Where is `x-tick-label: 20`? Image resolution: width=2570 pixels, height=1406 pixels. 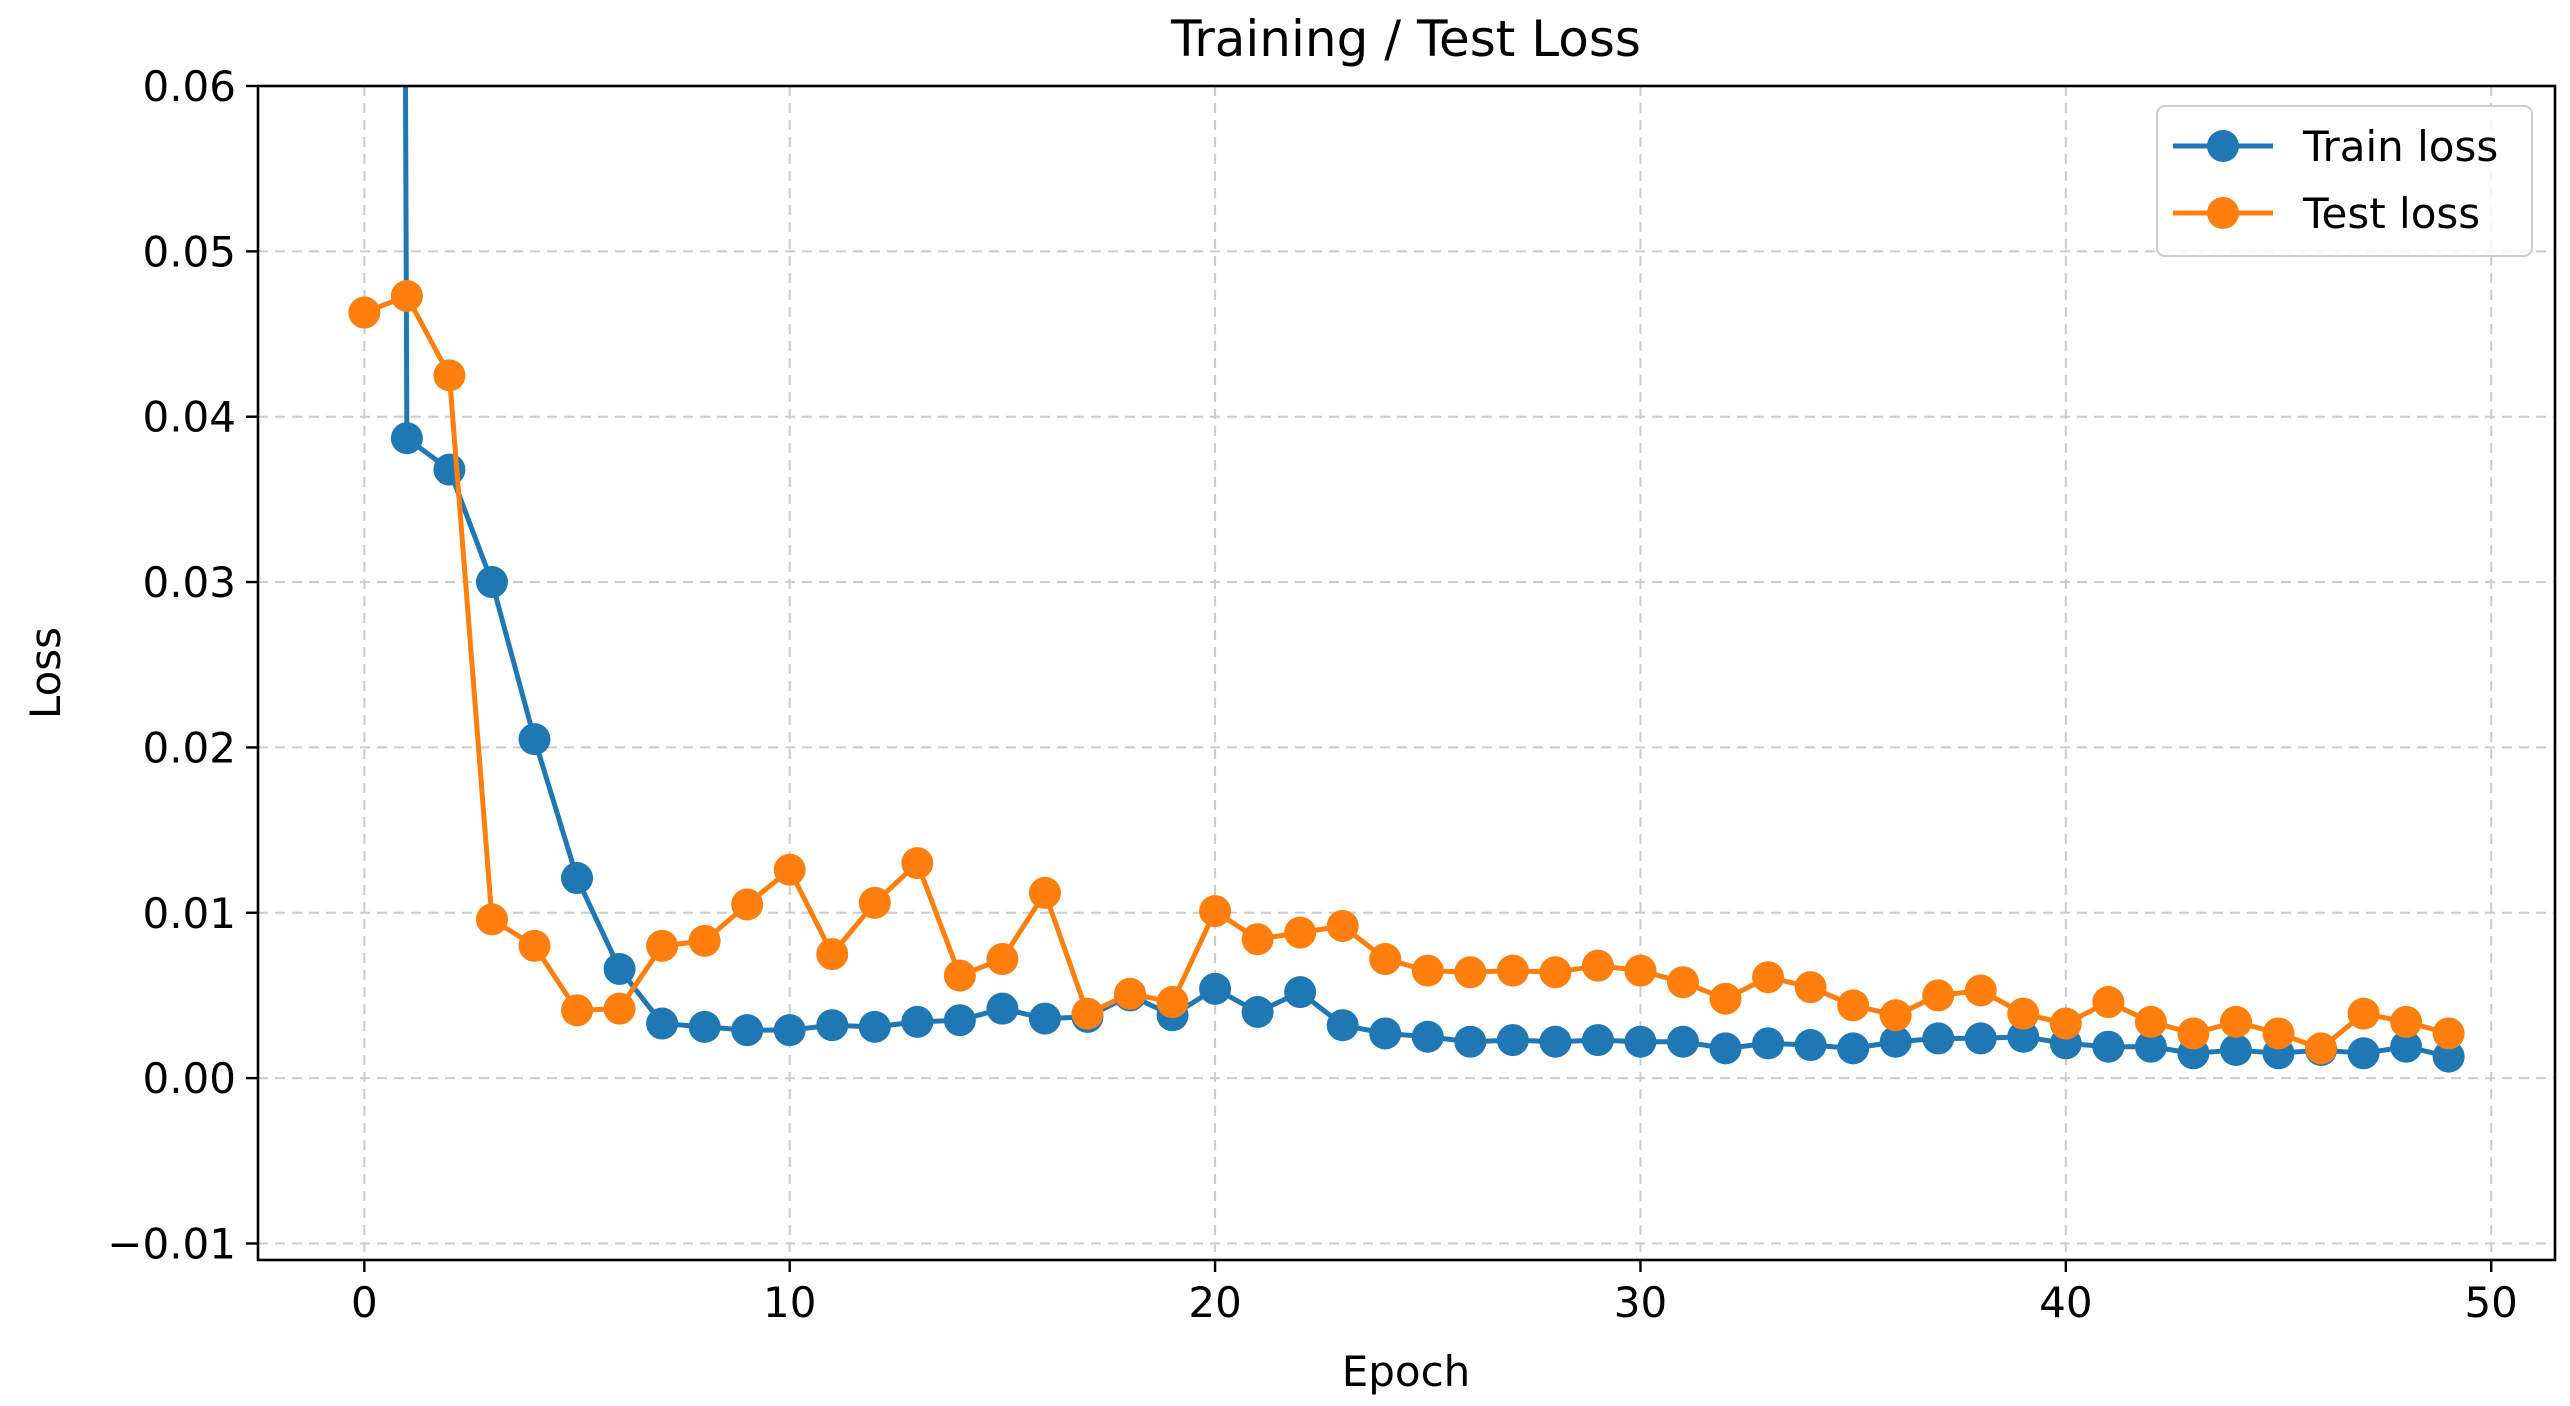
x-tick-label: 20 is located at coordinates (1214, 1302).